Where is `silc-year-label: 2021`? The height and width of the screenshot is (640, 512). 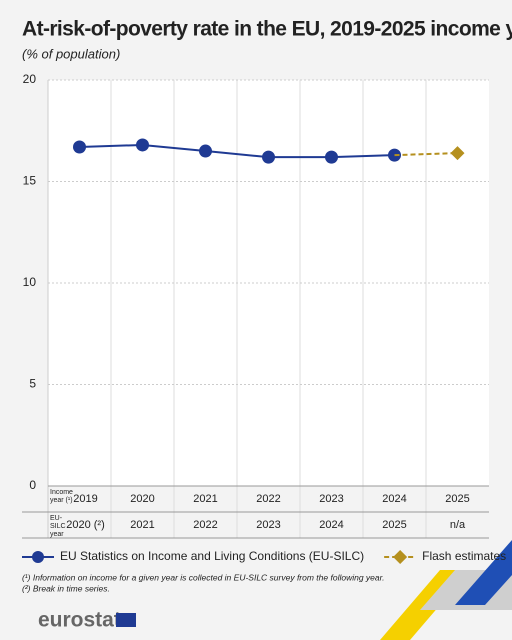
silc-year-label: 2021 is located at coordinates (142, 525).